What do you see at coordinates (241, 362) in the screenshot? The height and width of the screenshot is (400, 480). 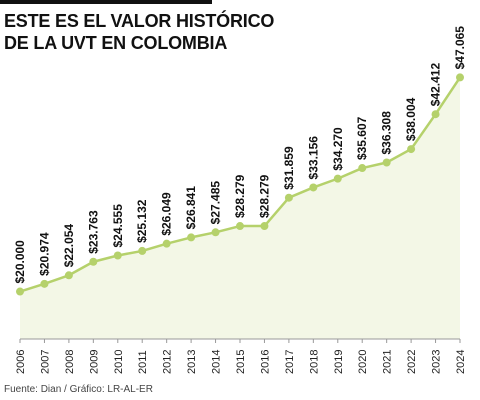 I see `x-tick-label: 2015` at bounding box center [241, 362].